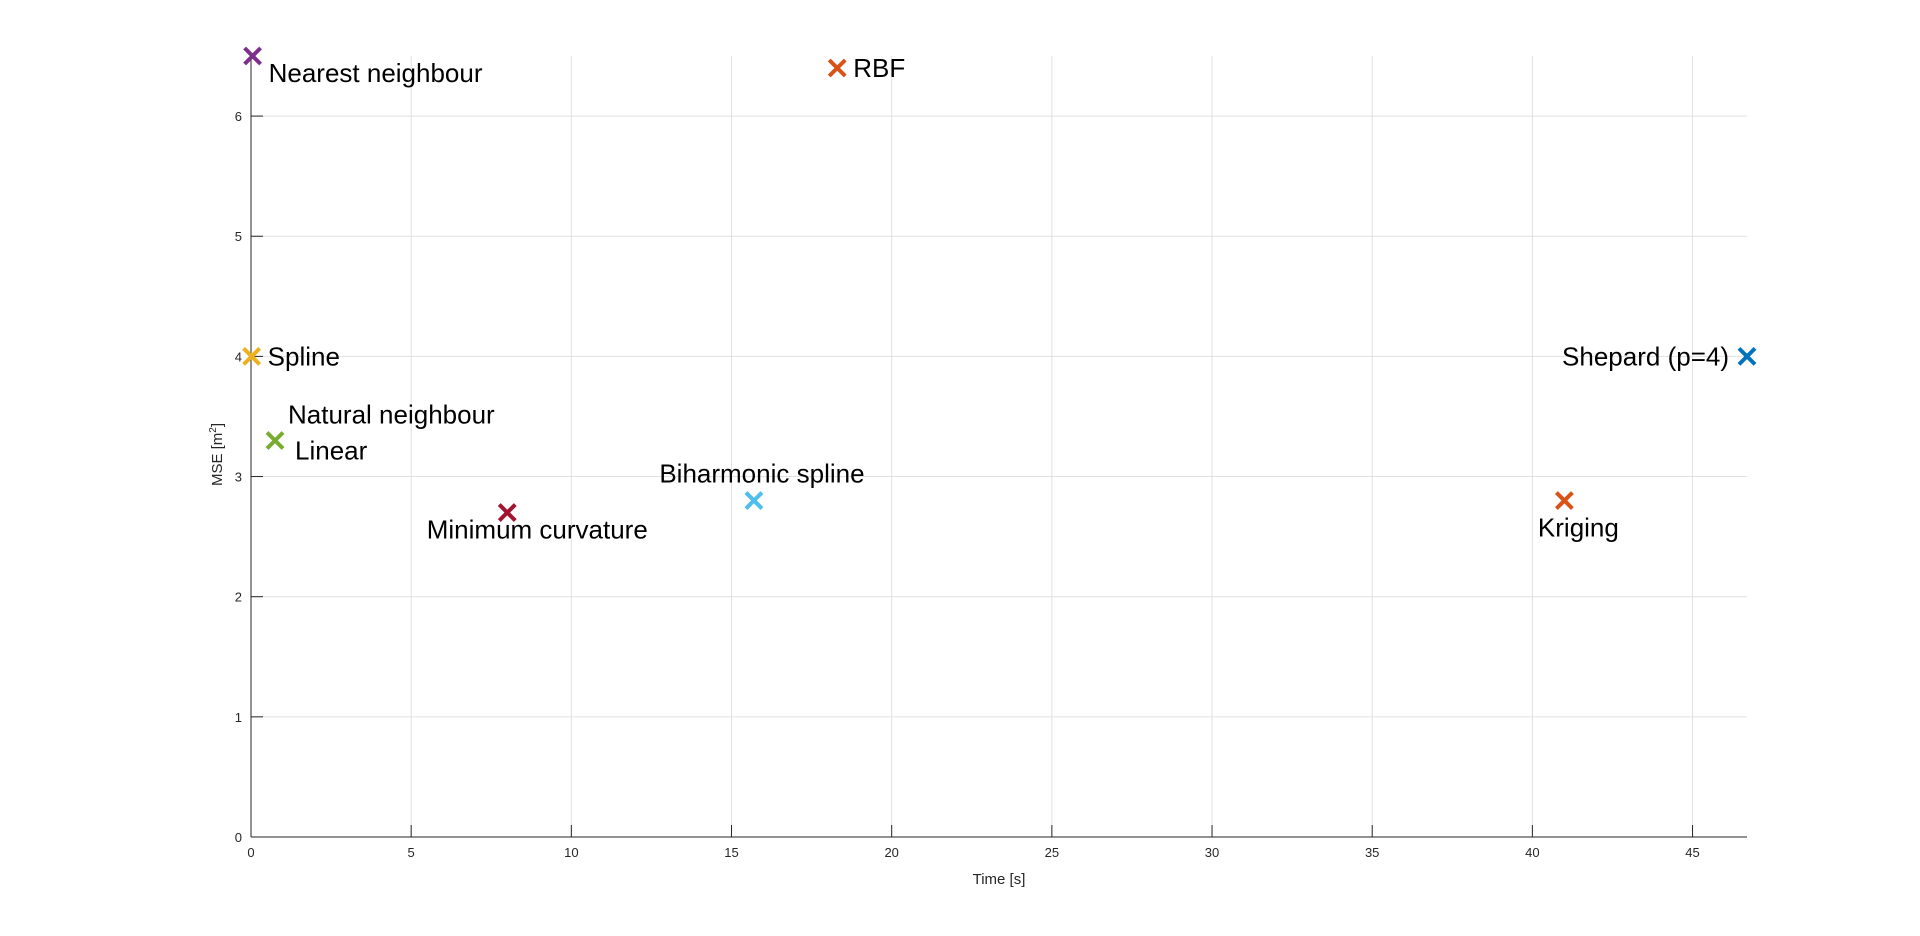 The width and height of the screenshot is (1920, 936). What do you see at coordinates (999, 879) in the screenshot?
I see `x-axis-label: Time [s]` at bounding box center [999, 879].